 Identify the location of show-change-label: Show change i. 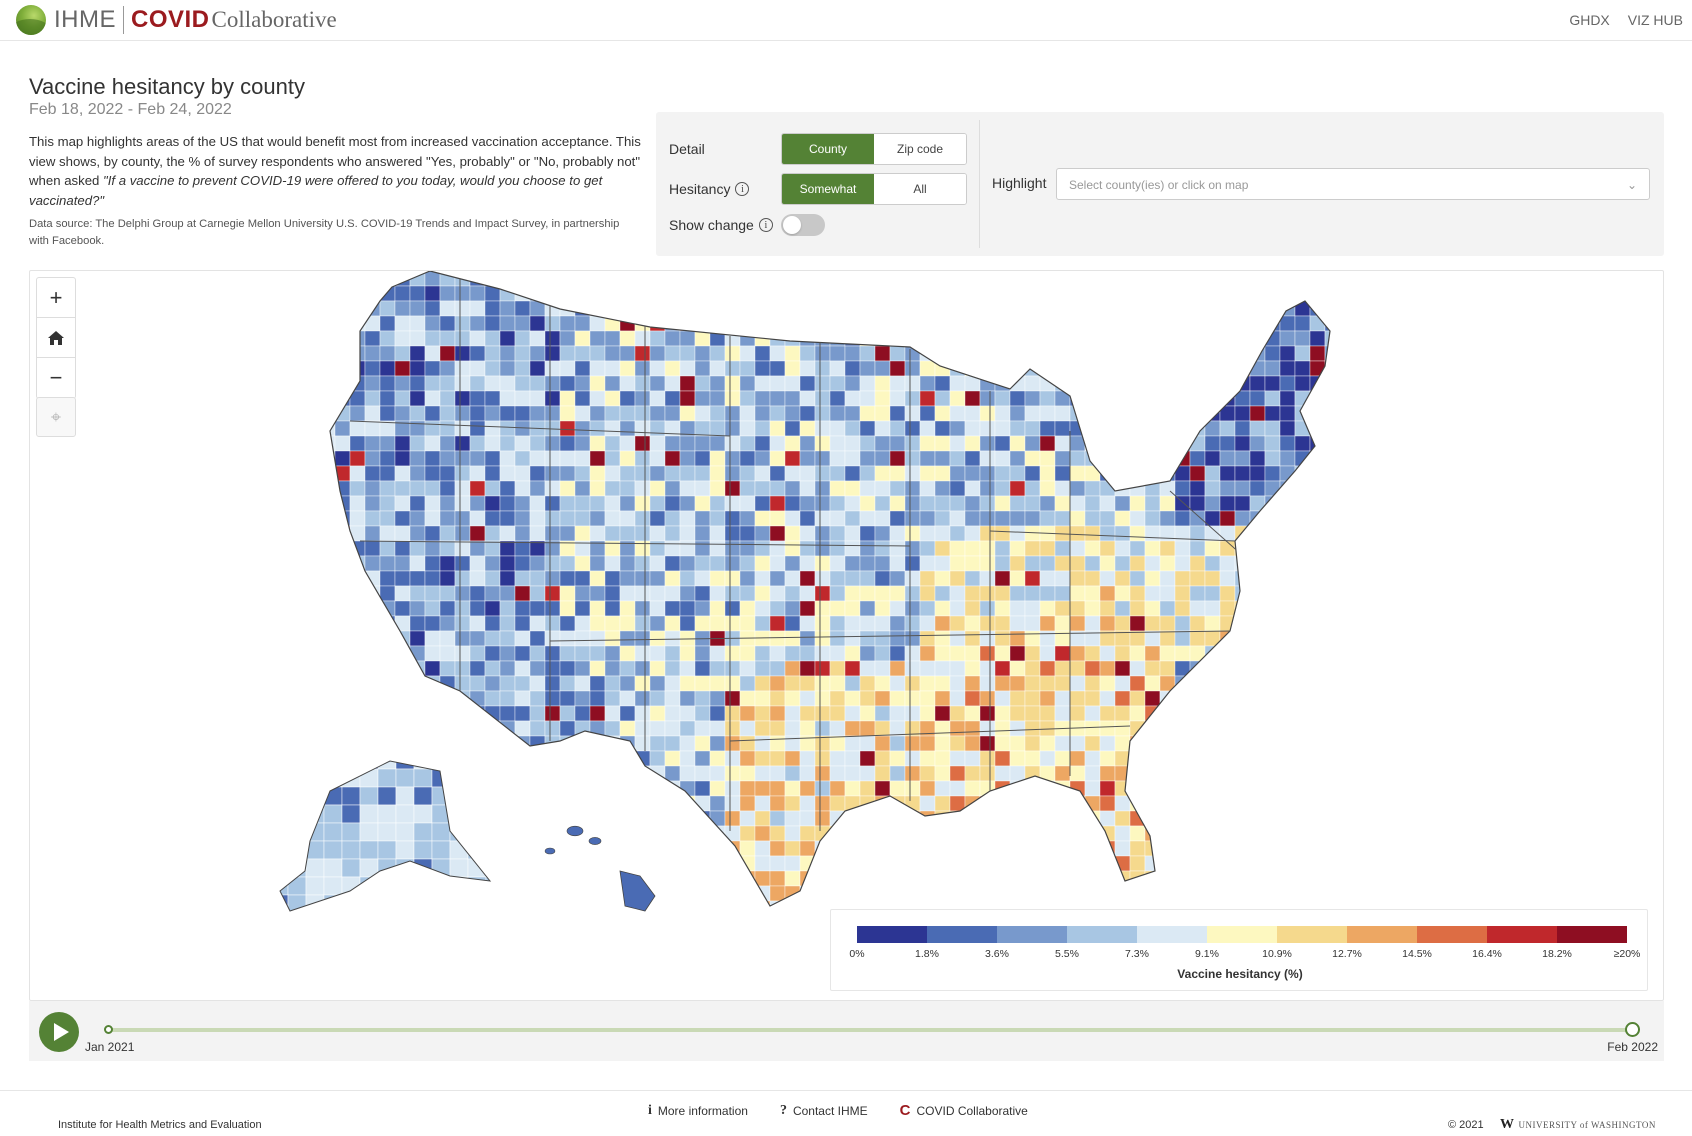
(721, 225).